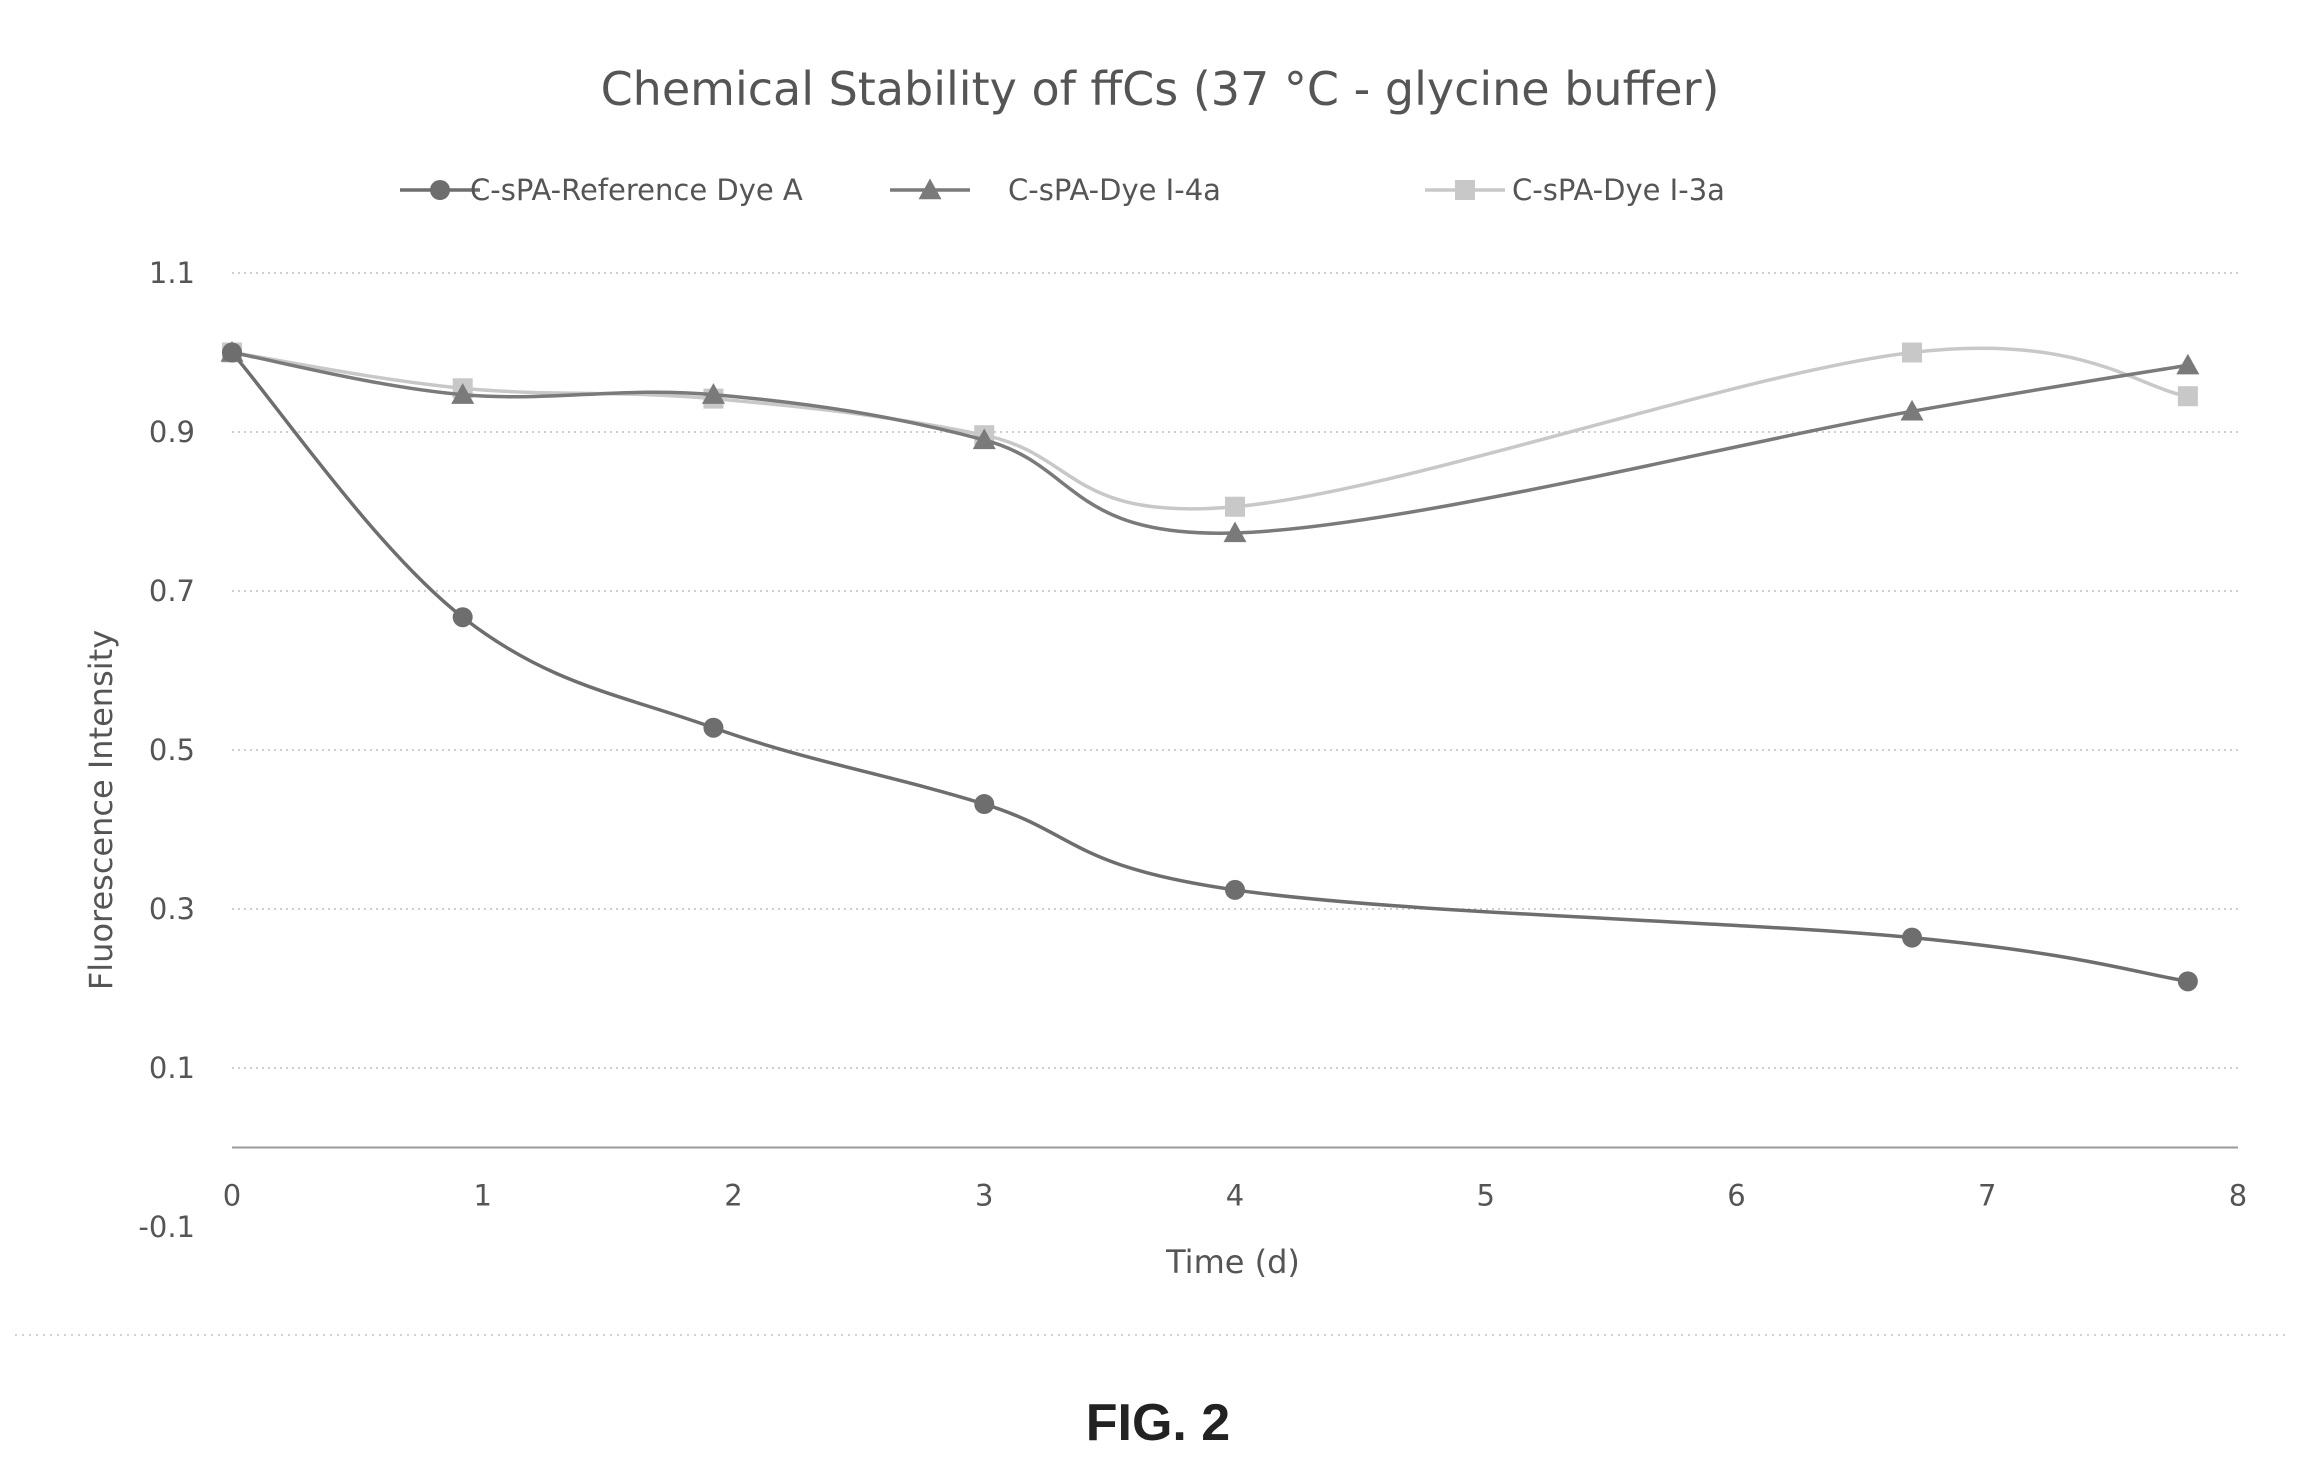 The image size is (2303, 1457). What do you see at coordinates (172, 591) in the screenshot?
I see `y-tick-label: 0.7` at bounding box center [172, 591].